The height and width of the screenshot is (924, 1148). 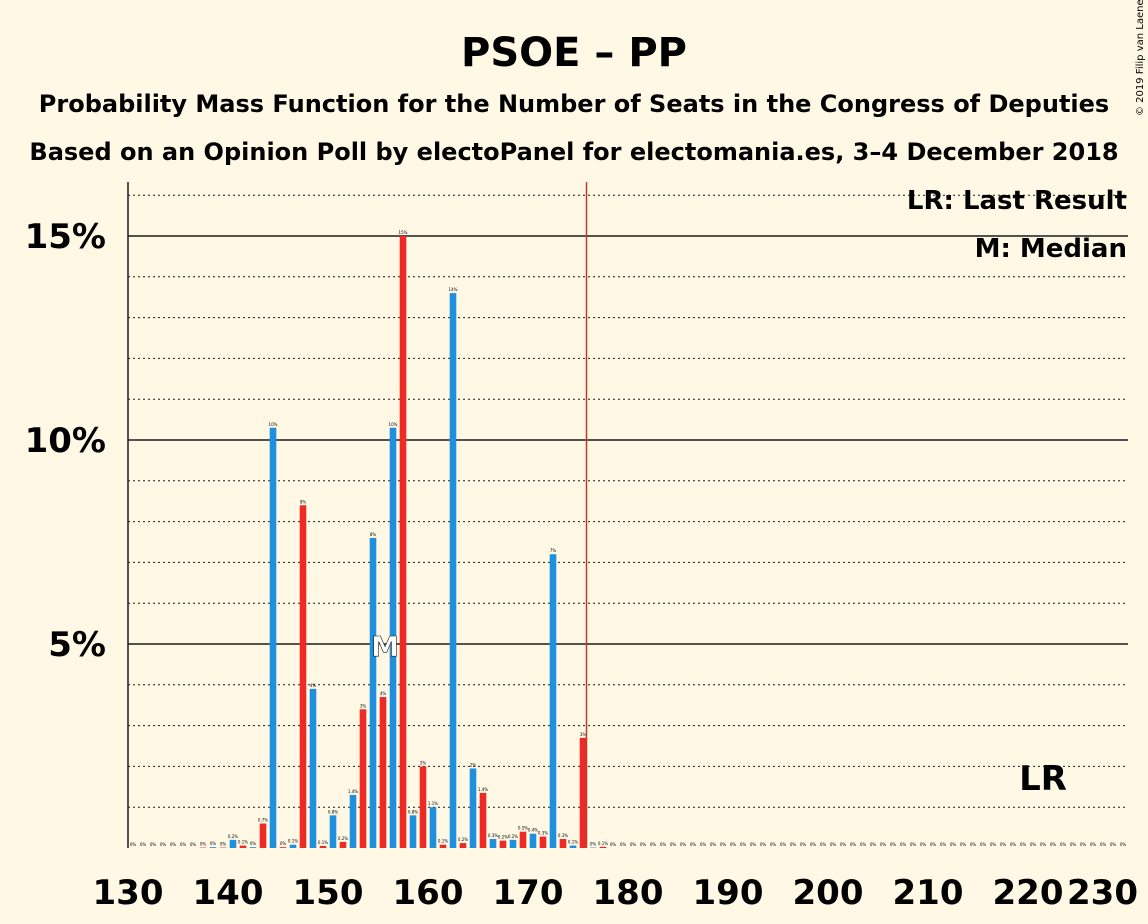 I want to click on x-tick-label: 190, so click(x=728, y=893).